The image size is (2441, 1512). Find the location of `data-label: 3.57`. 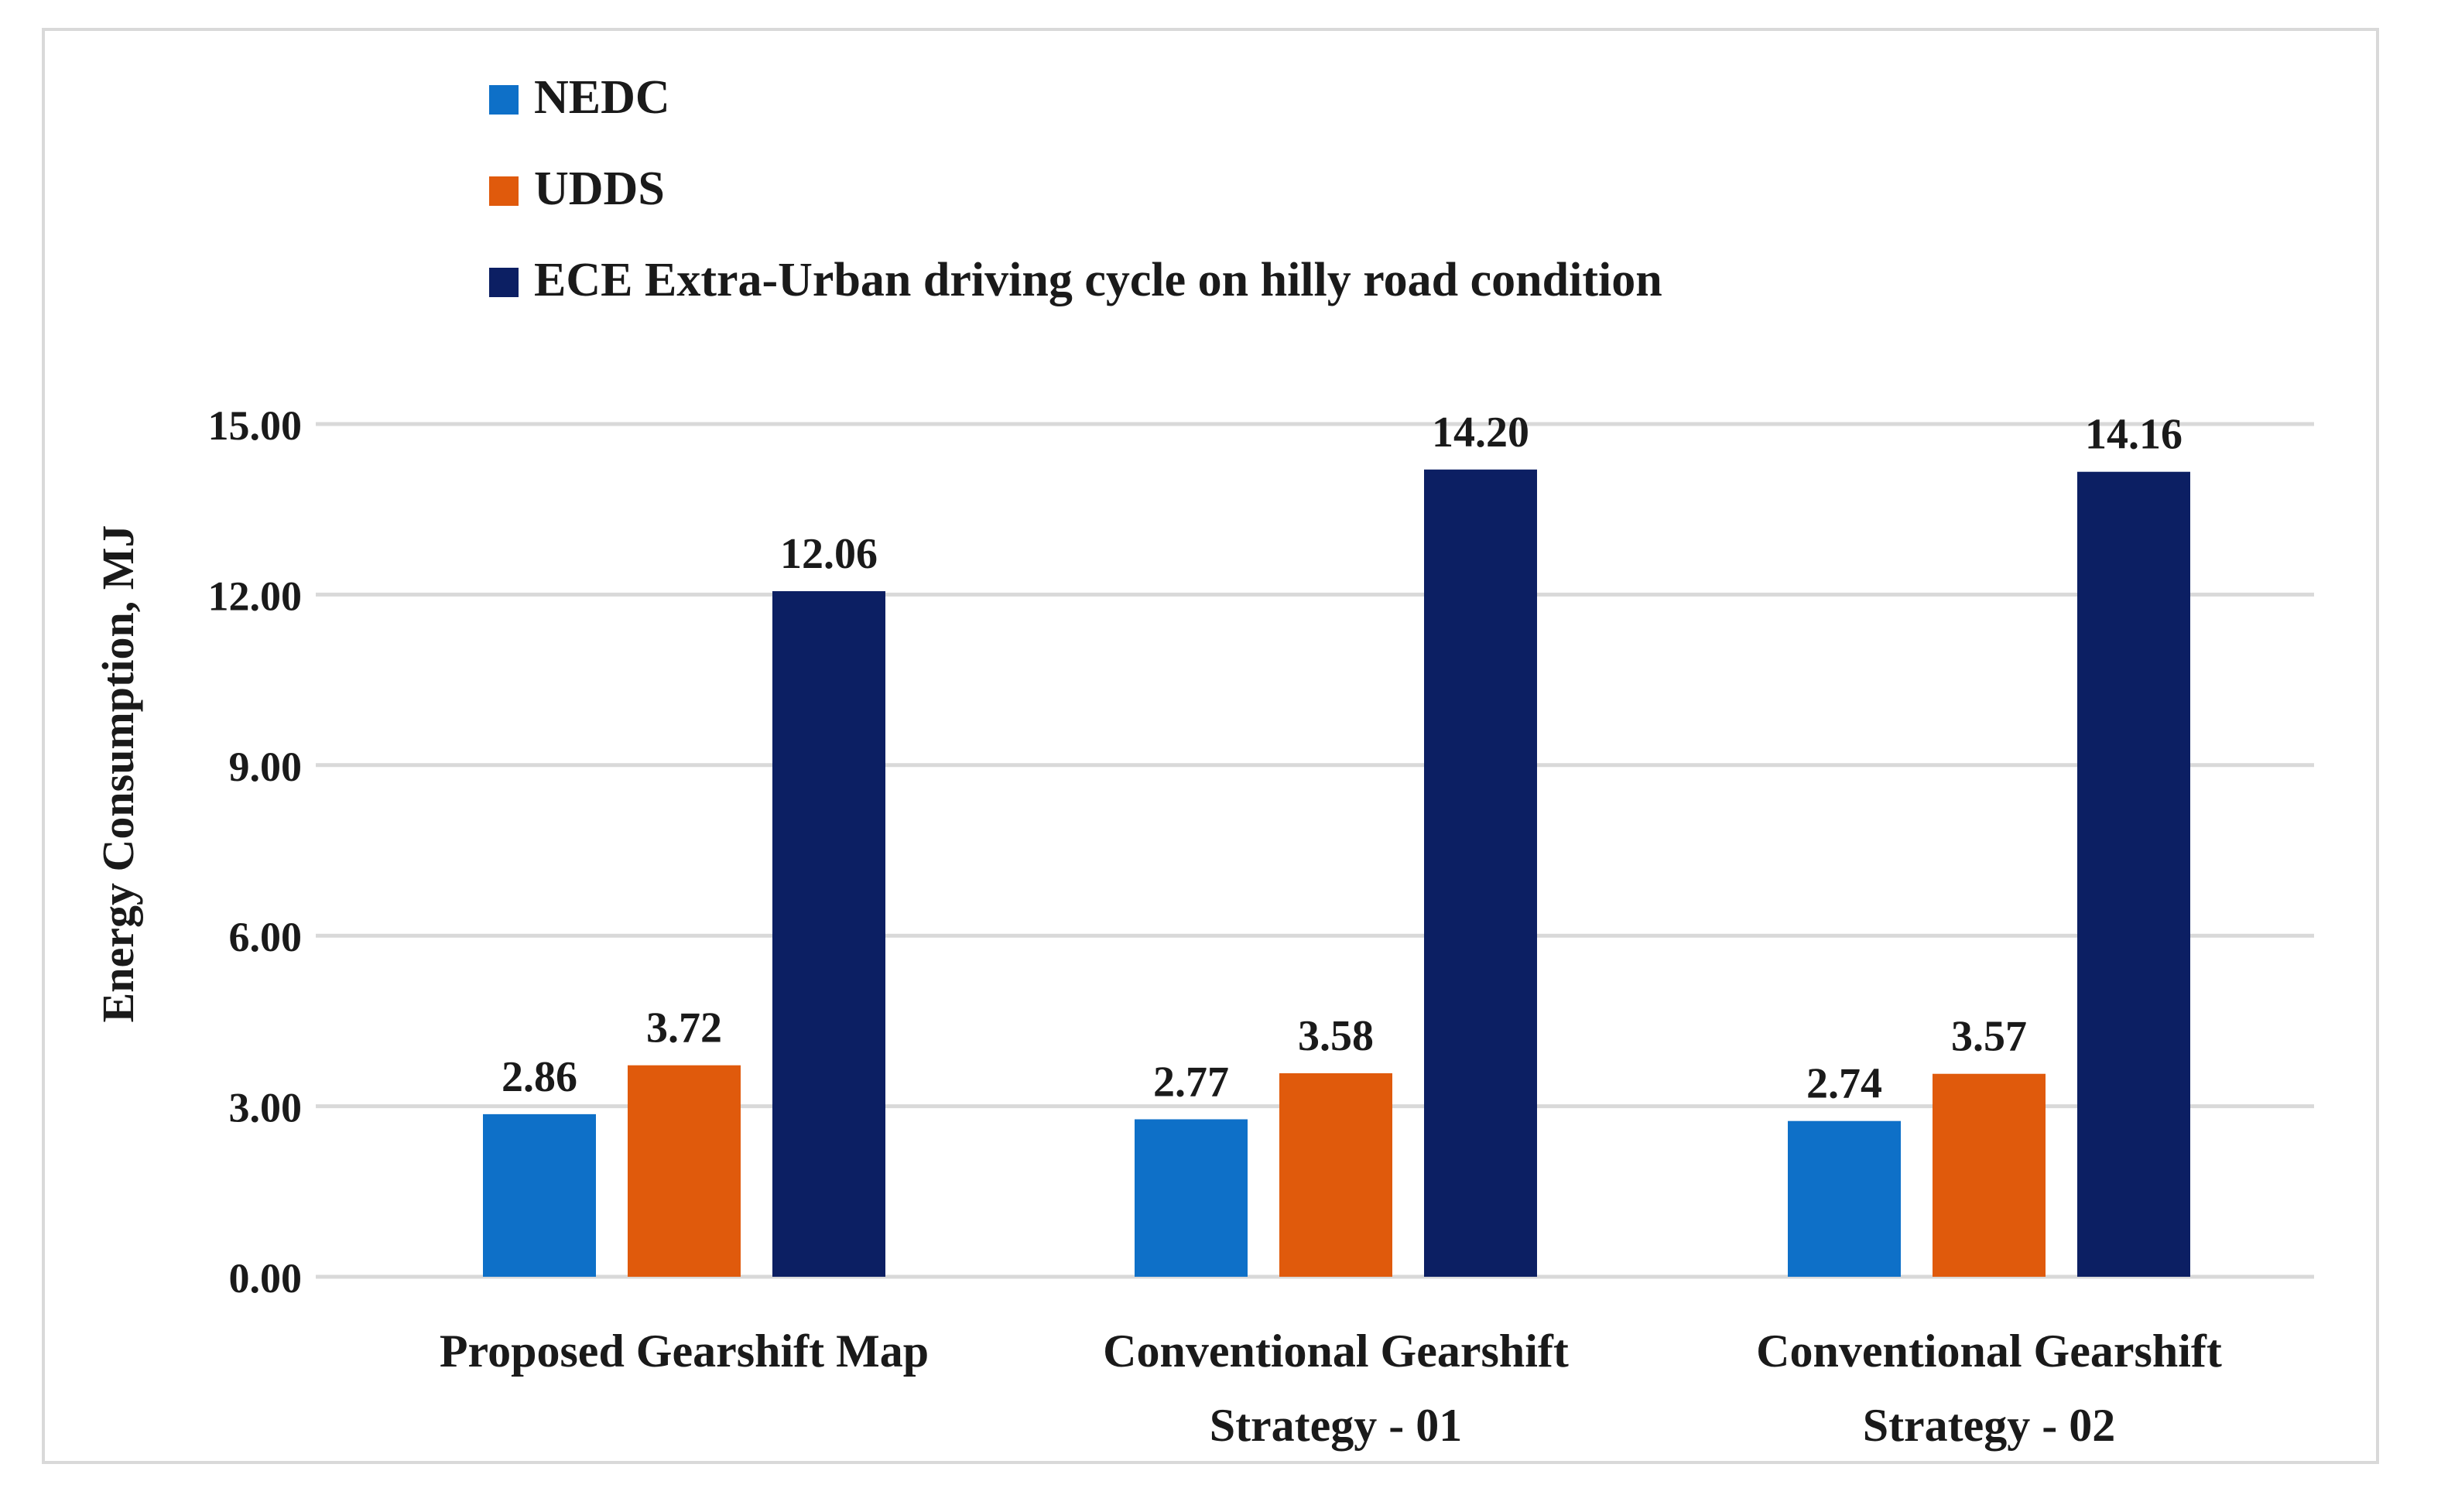

data-label: 3.57 is located at coordinates (1989, 1037).